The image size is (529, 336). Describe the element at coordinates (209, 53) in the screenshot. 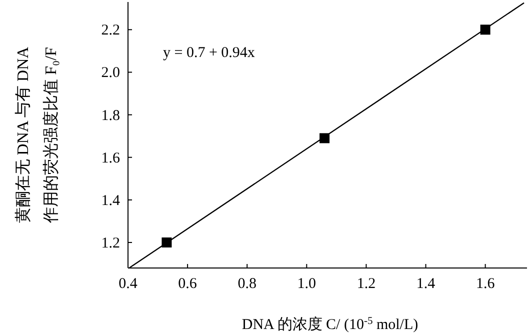

I see `annotation: y = 0.7 + 0.94x` at that location.